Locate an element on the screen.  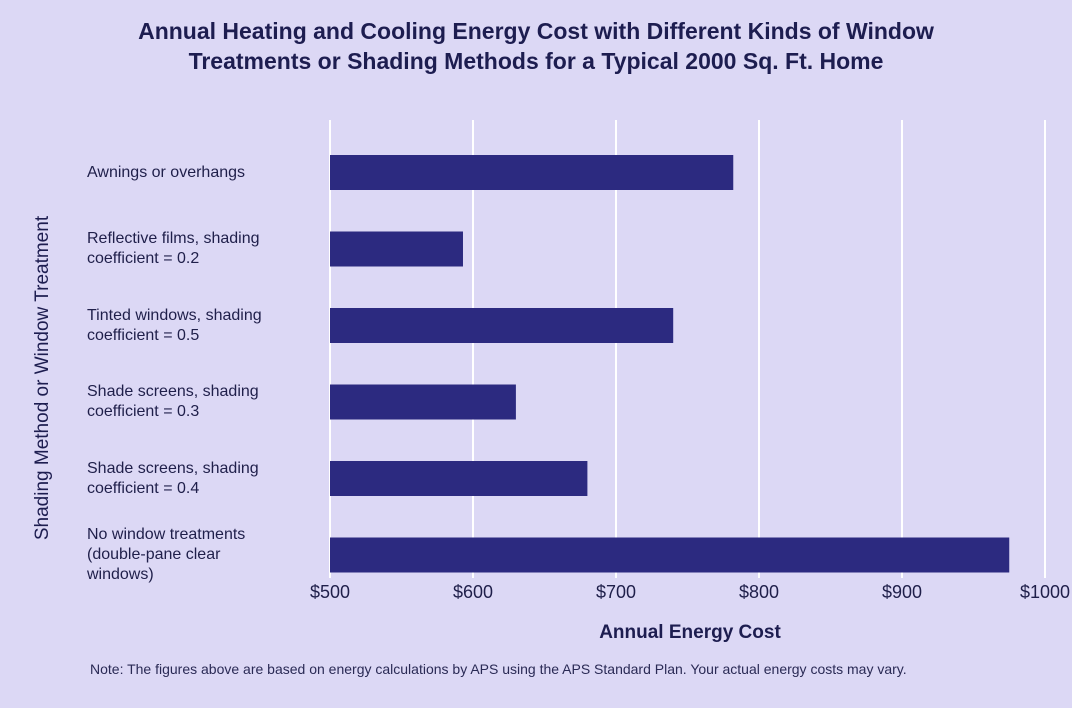
category-label-0: Awnings or overhangs is located at coordinates (202, 173).